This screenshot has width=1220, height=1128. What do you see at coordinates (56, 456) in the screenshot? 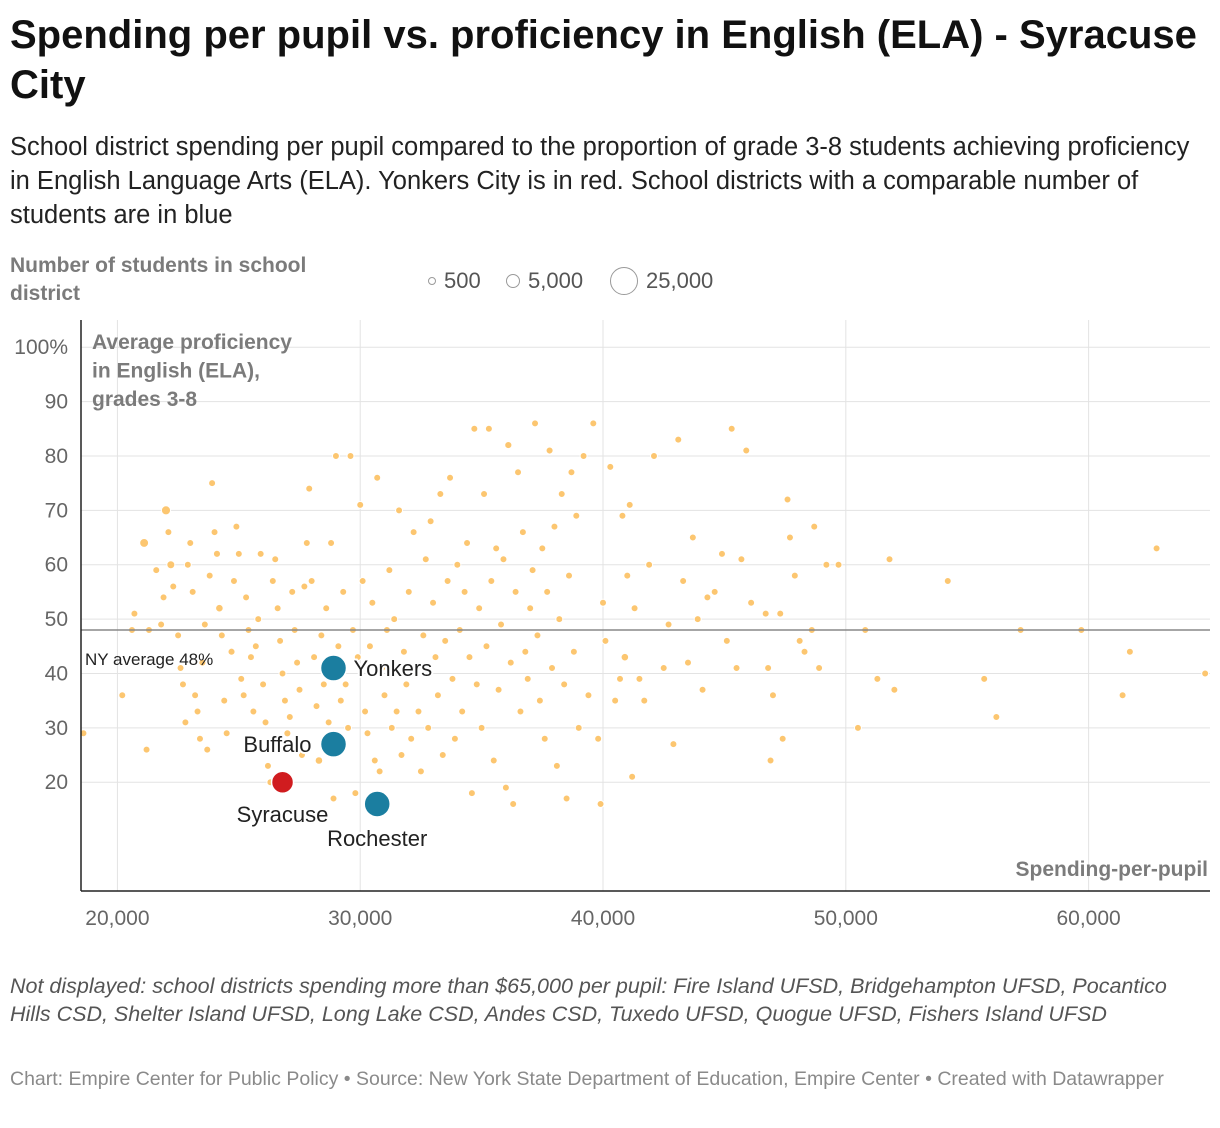
I see `y-tick-label: 80` at bounding box center [56, 456].